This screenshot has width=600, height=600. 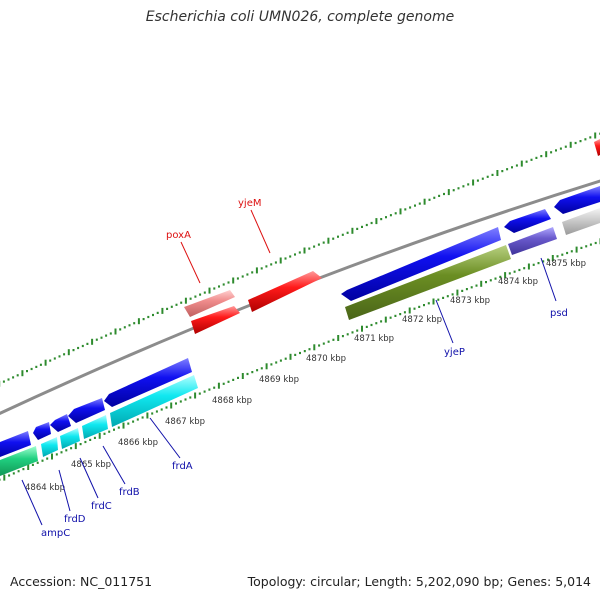 What do you see at coordinates (249, 203) in the screenshot?
I see `gene-label-yjeM: yjeM` at bounding box center [249, 203].